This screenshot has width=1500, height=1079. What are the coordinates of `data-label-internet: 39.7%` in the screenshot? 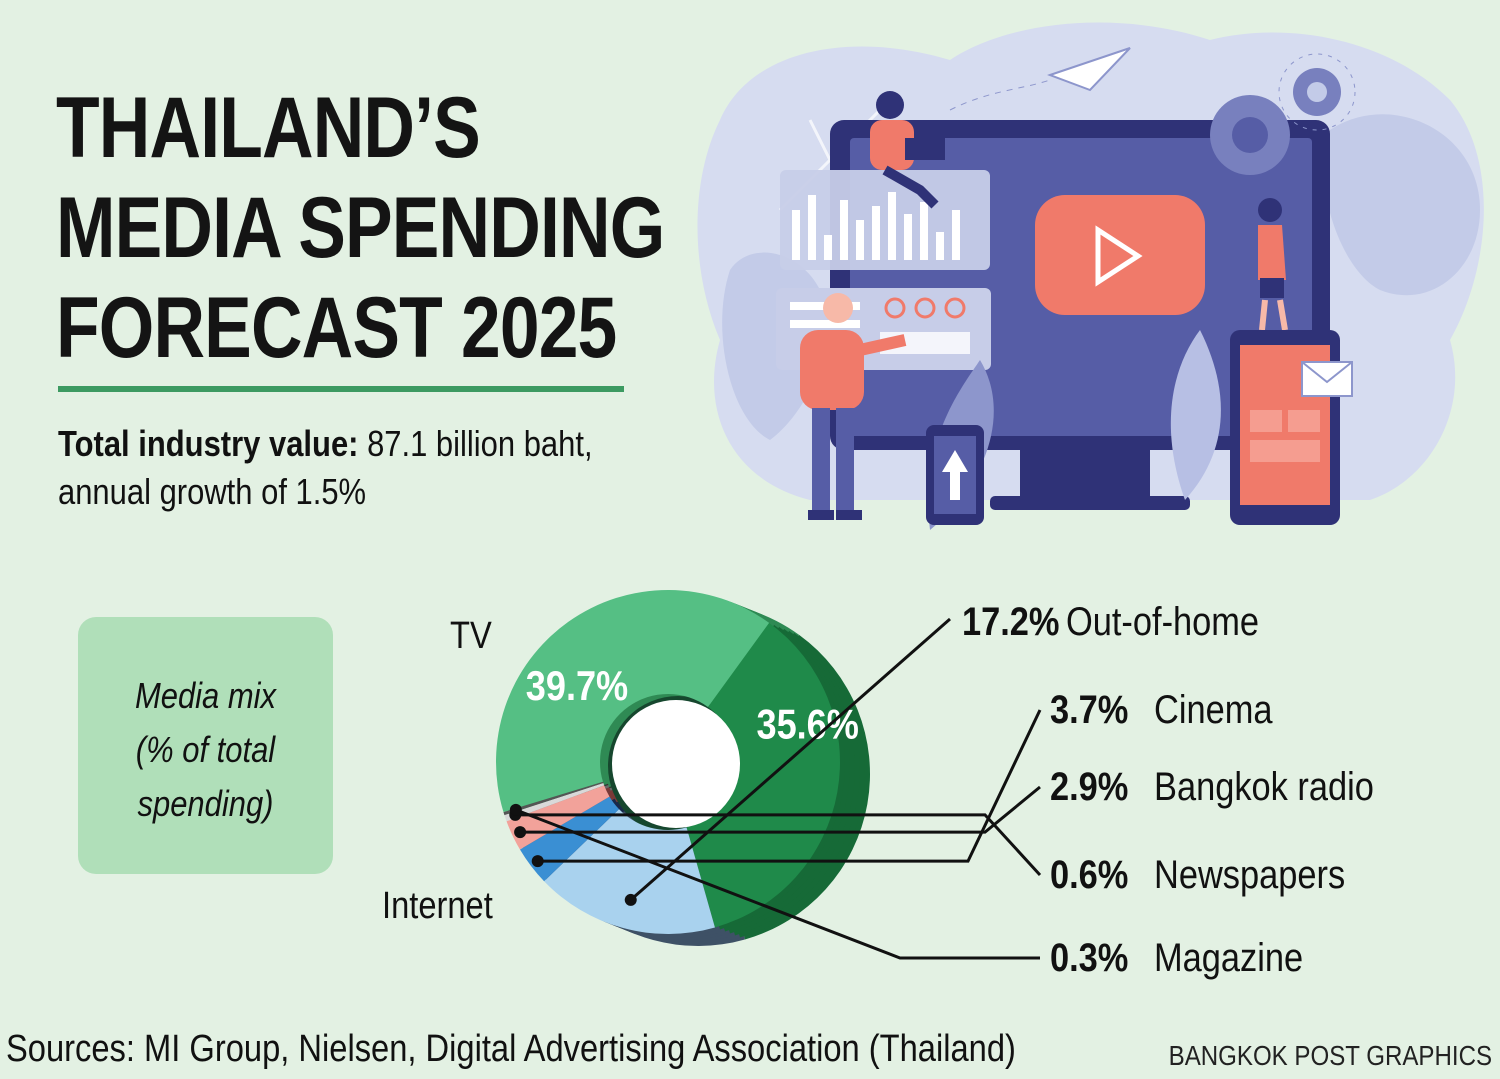 It's located at (577, 686).